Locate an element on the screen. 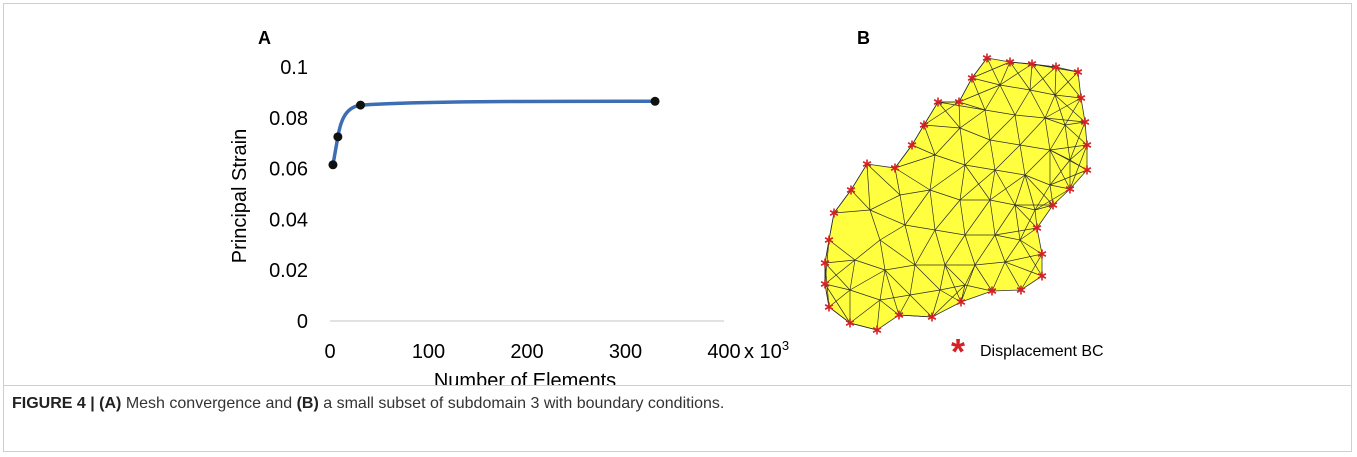 This screenshot has height=457, width=1357. x-tick-label: 100 is located at coordinates (428, 352).